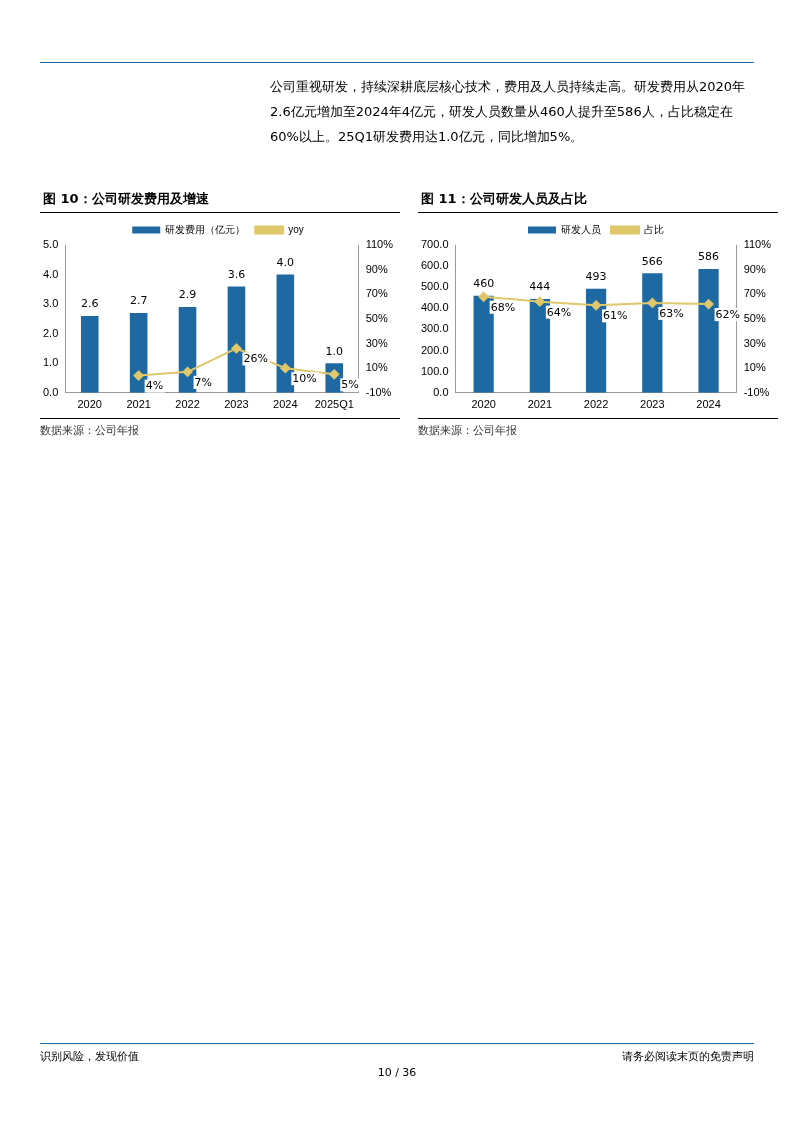 The height and width of the screenshot is (1123, 794). What do you see at coordinates (236, 274) in the screenshot?
I see `data-label: 3.6` at bounding box center [236, 274].